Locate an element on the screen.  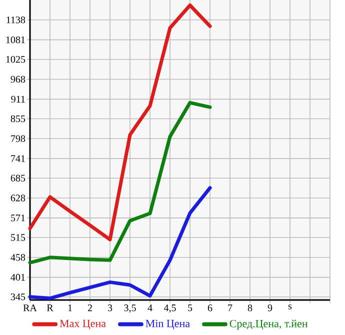
y-tick-label: 911 is located at coordinates (18, 99).